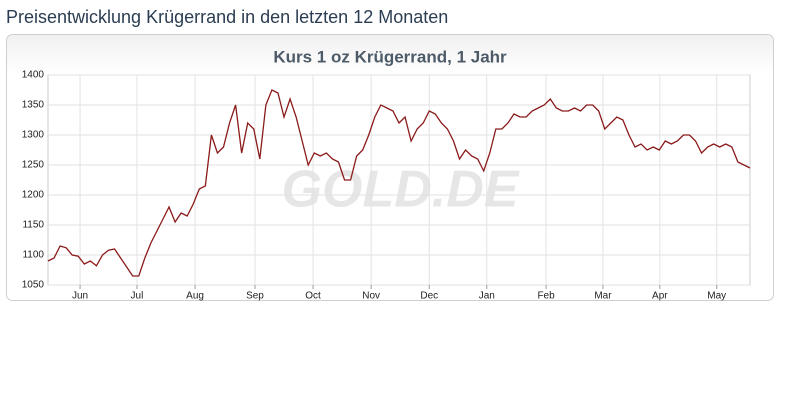 The width and height of the screenshot is (789, 405). Describe the element at coordinates (371, 296) in the screenshot. I see `x-tick-label: Nov` at that location.